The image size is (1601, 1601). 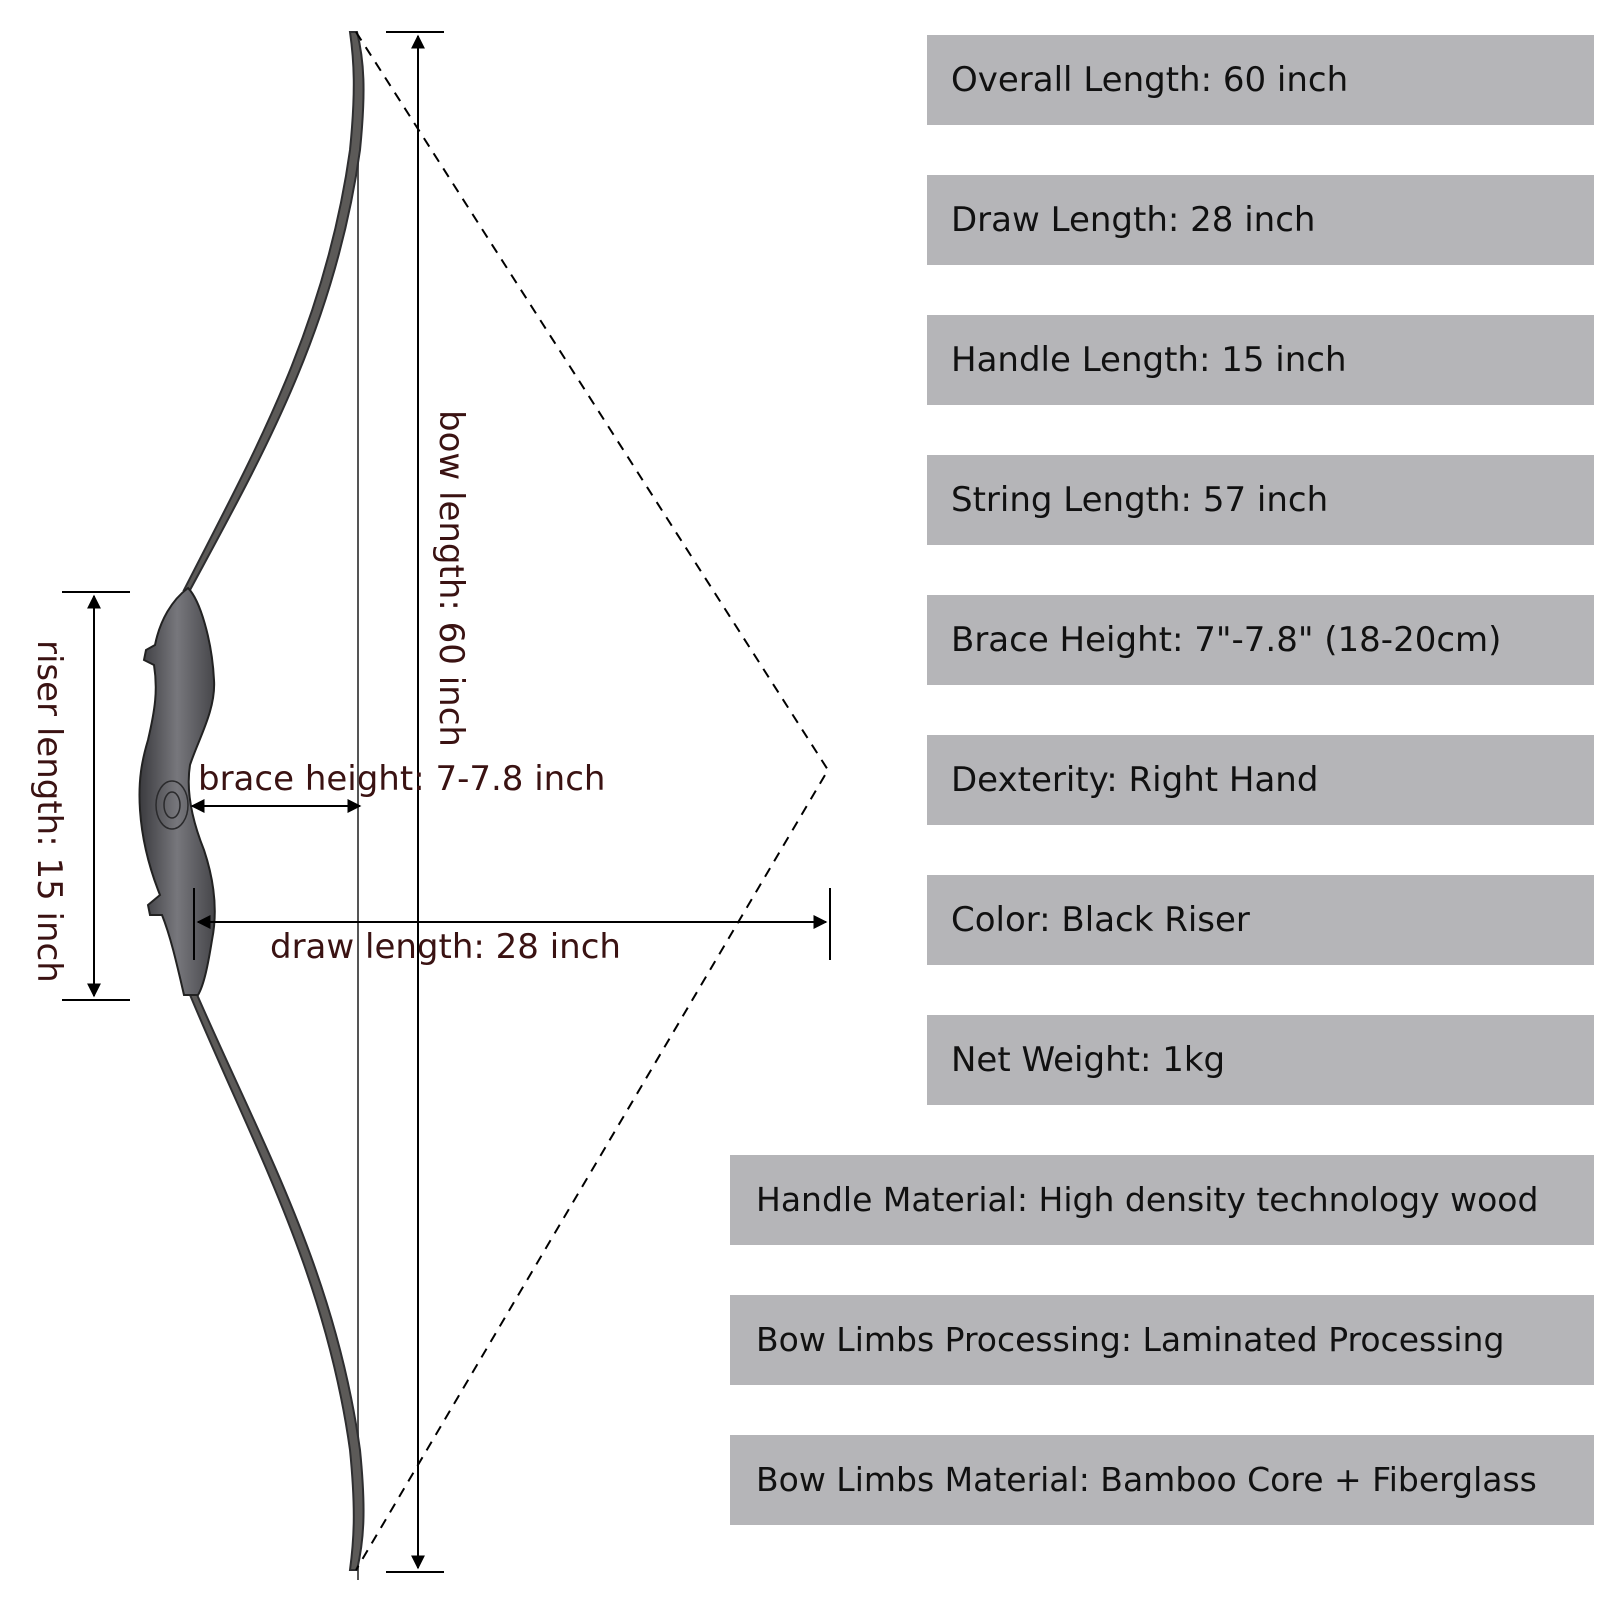 What do you see at coordinates (1260, 1060) in the screenshot?
I see `spec-net-weight: Net Weight: 1kg` at bounding box center [1260, 1060].